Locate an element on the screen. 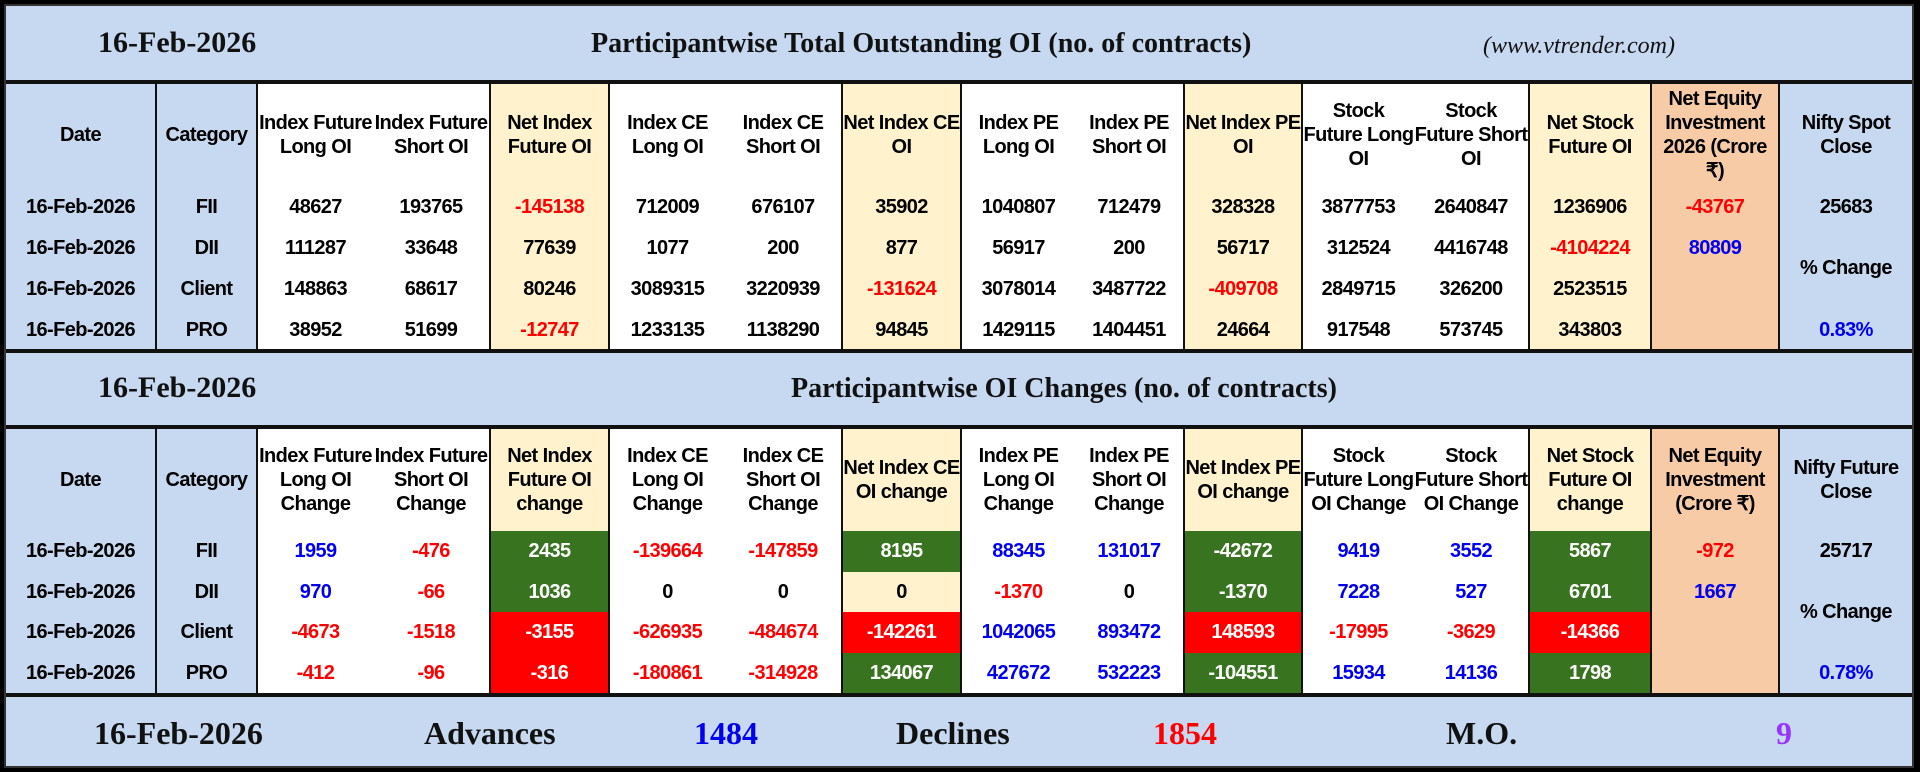 Image resolution: width=1920 pixels, height=772 pixels. value-cell: -17995 is located at coordinates (1357, 632).